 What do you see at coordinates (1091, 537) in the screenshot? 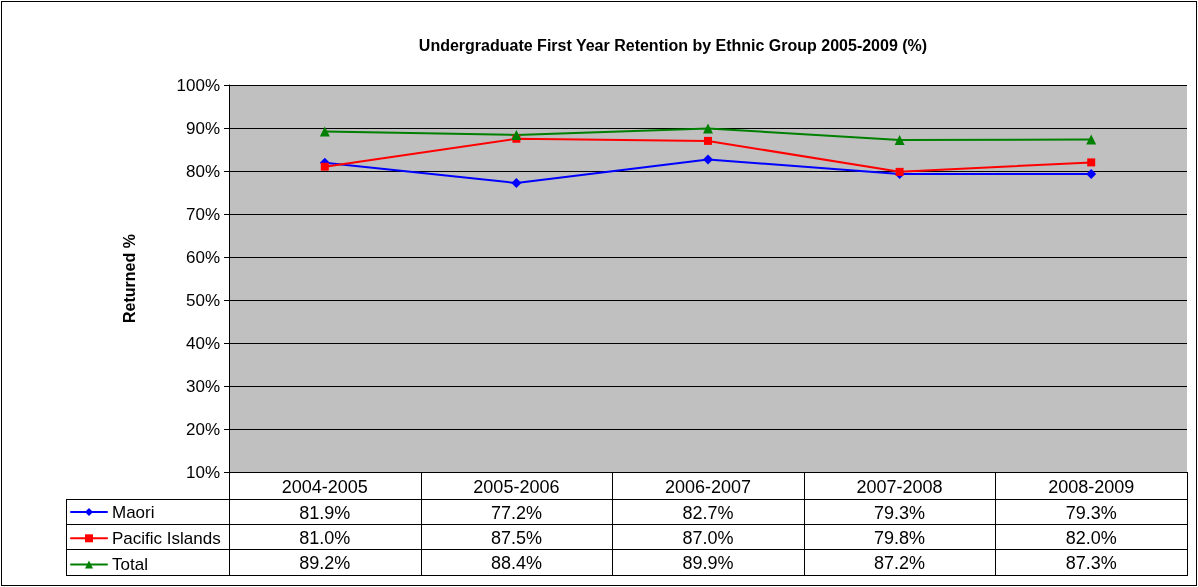
I see `data-label: 82.0%` at bounding box center [1091, 537].